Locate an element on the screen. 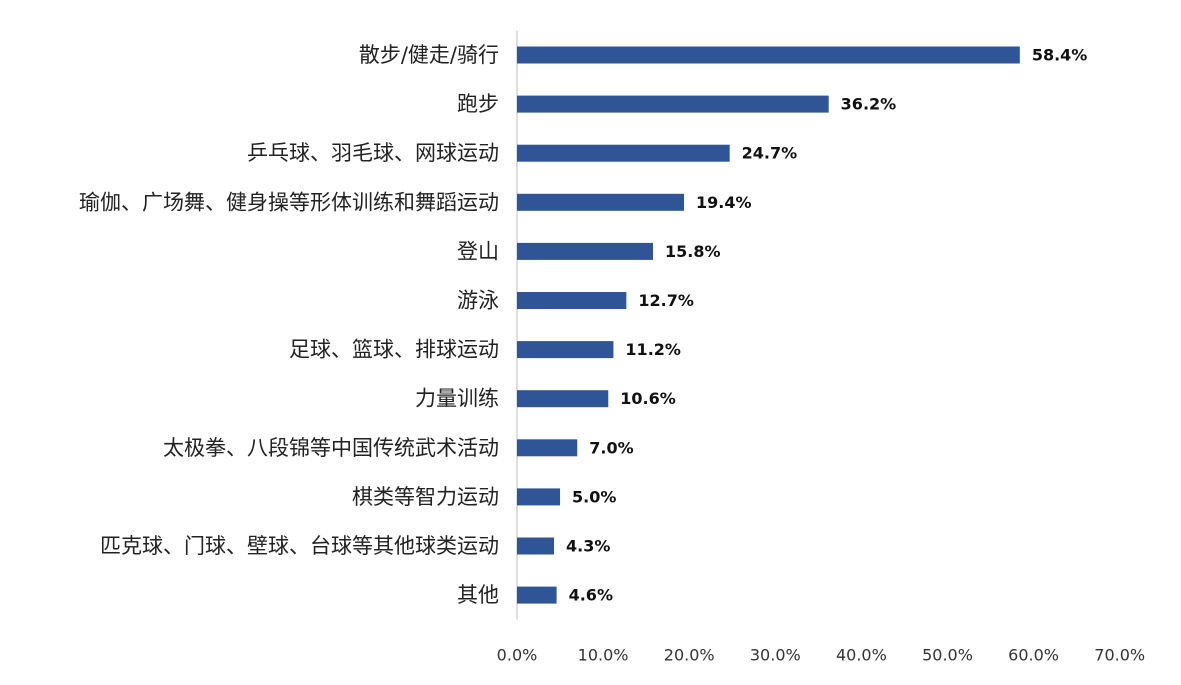 Image resolution: width=1181 pixels, height=685 pixels. category-label: 力量训练 is located at coordinates (457, 399).